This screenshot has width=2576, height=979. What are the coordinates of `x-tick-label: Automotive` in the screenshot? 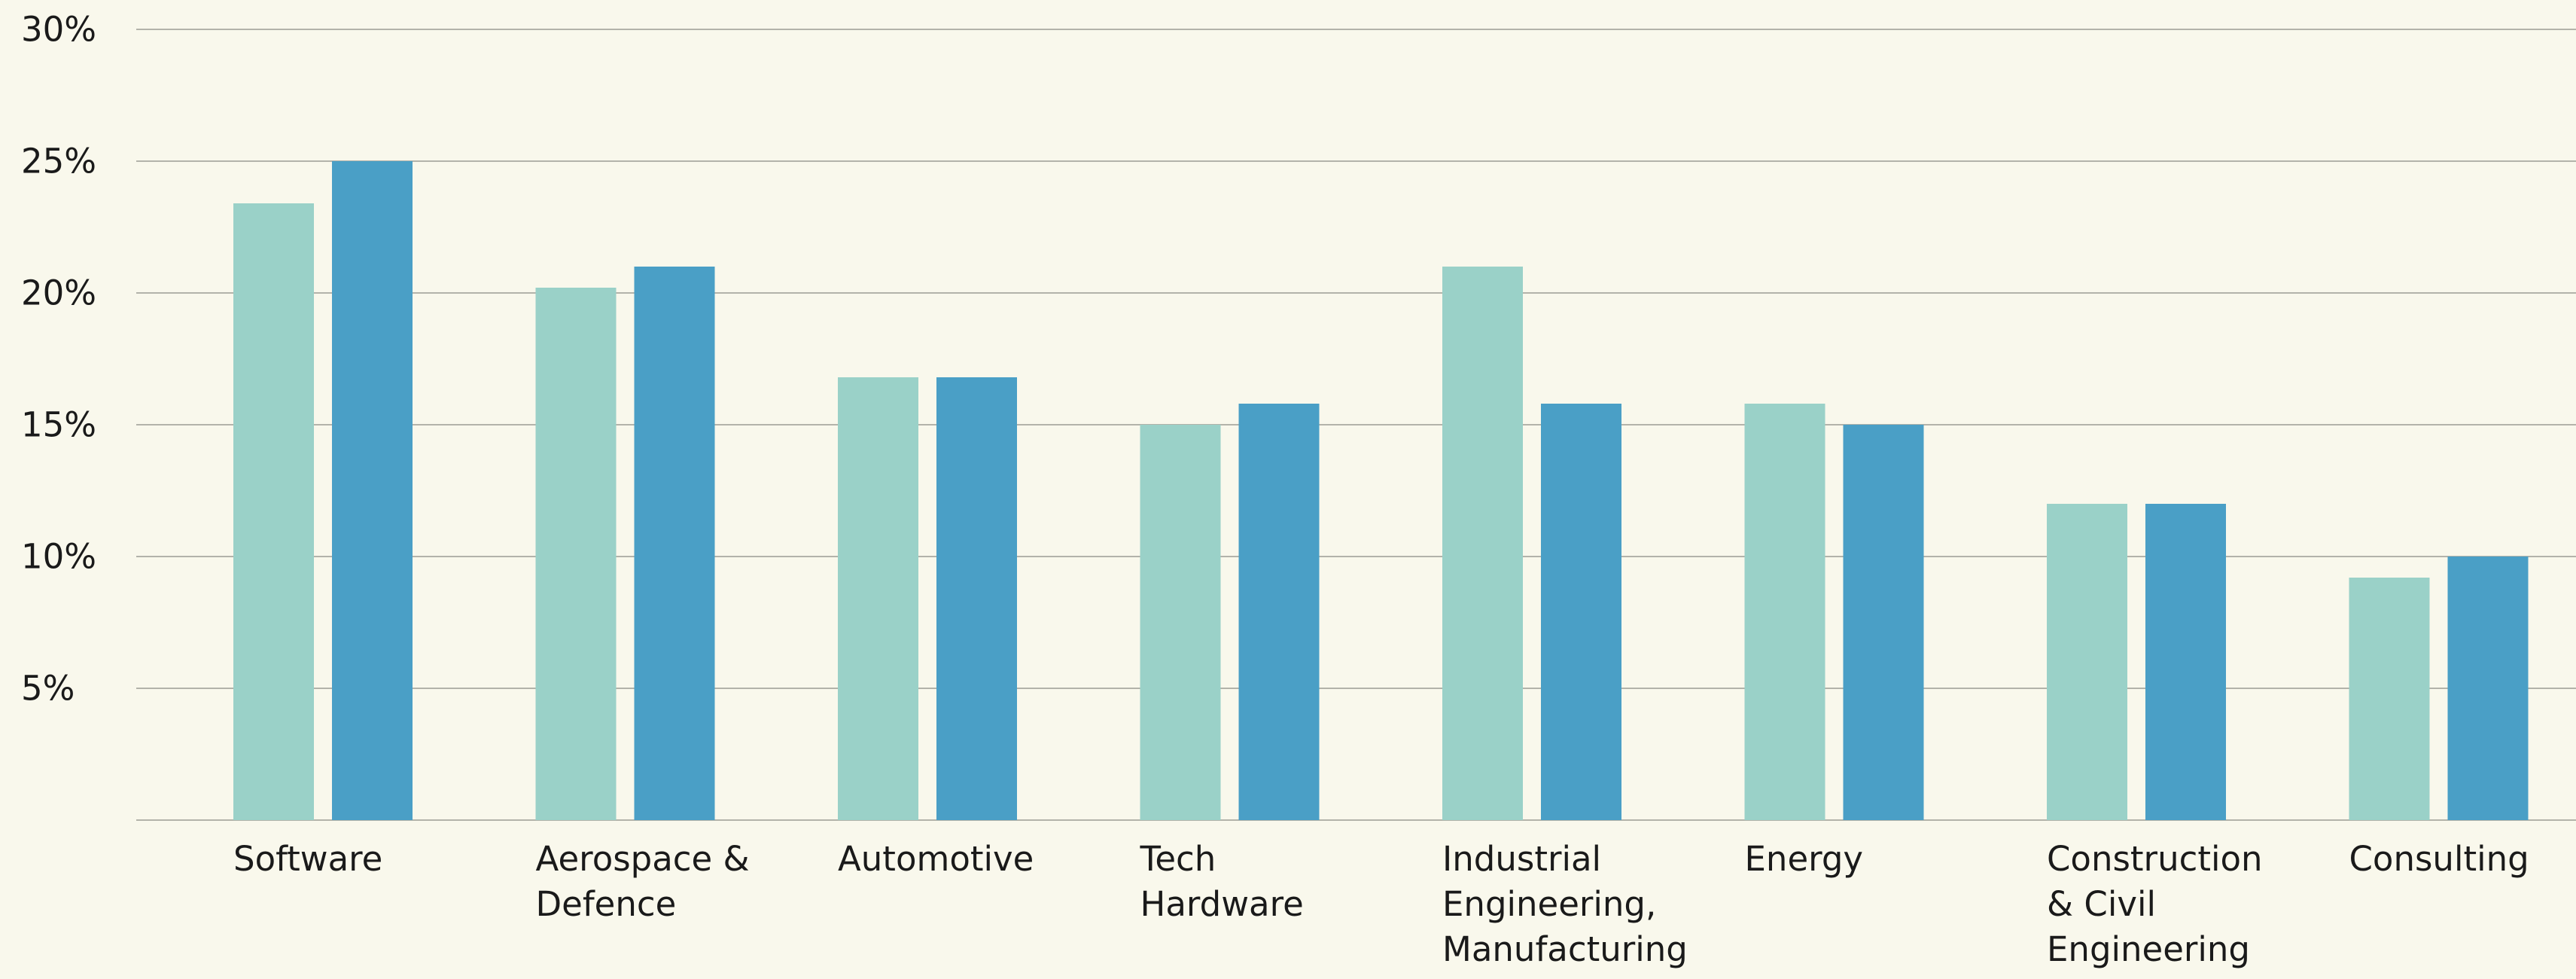 It's located at (936, 859).